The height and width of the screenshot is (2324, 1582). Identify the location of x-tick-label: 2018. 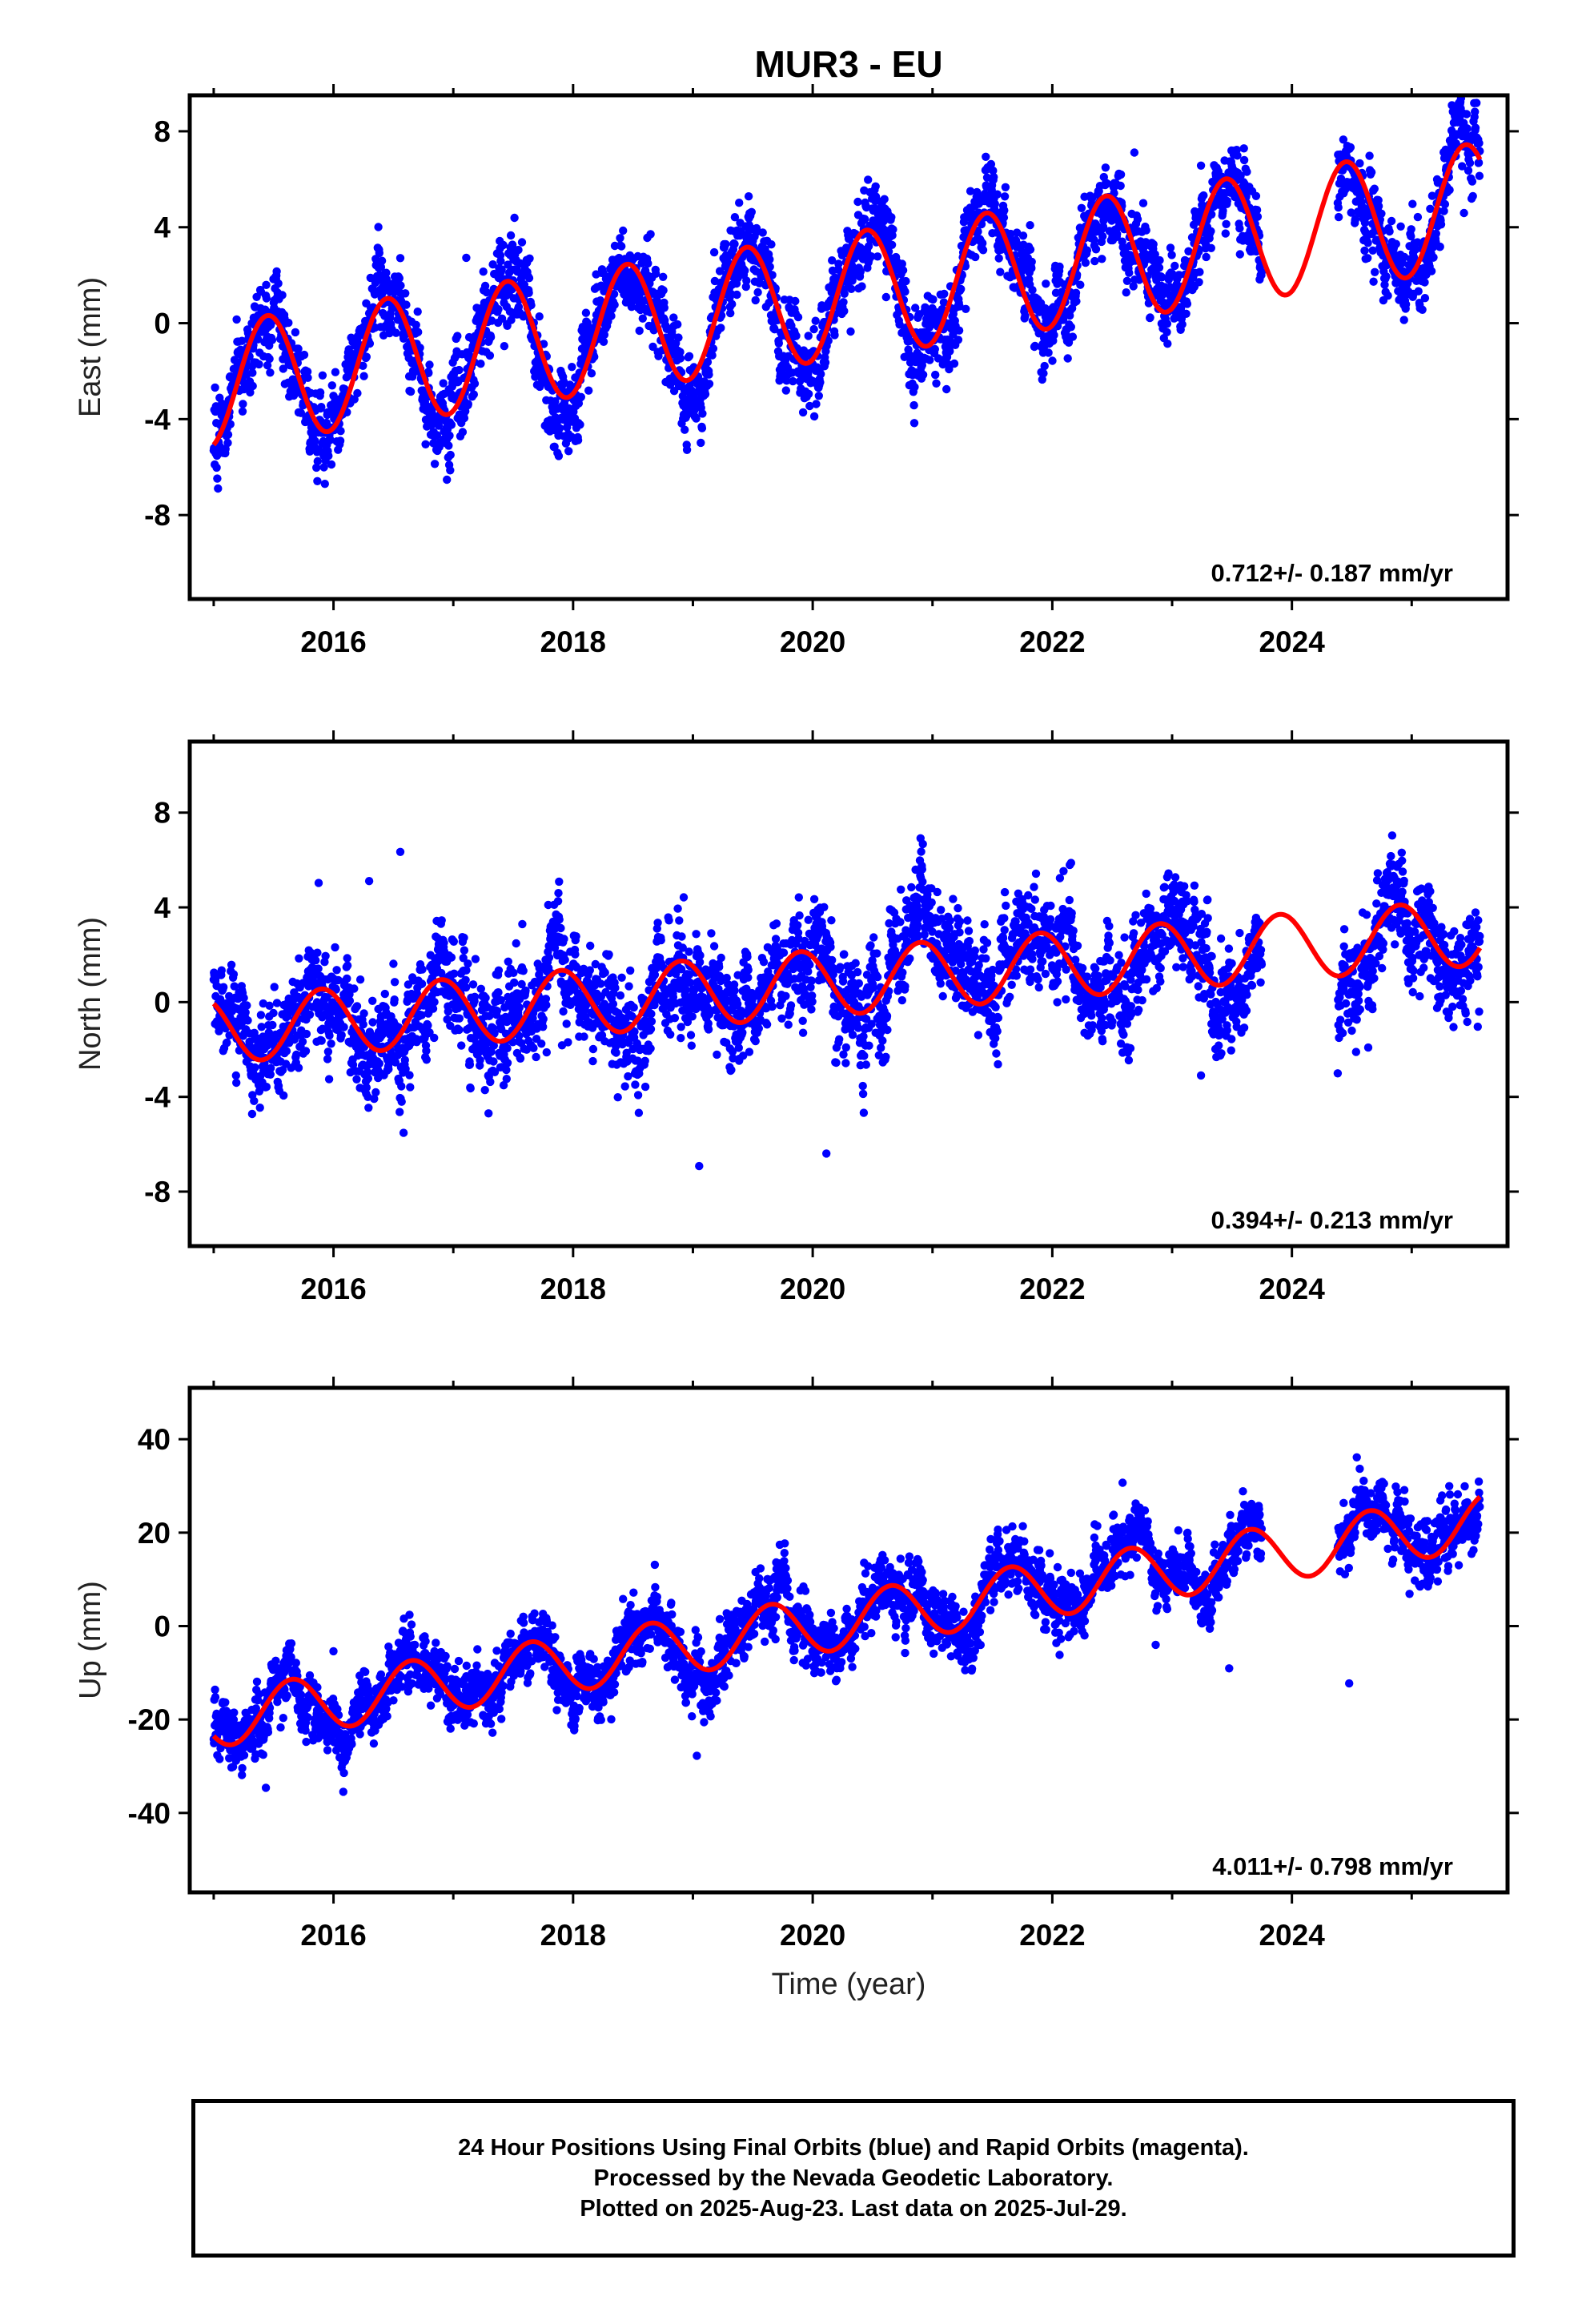
(573, 641).